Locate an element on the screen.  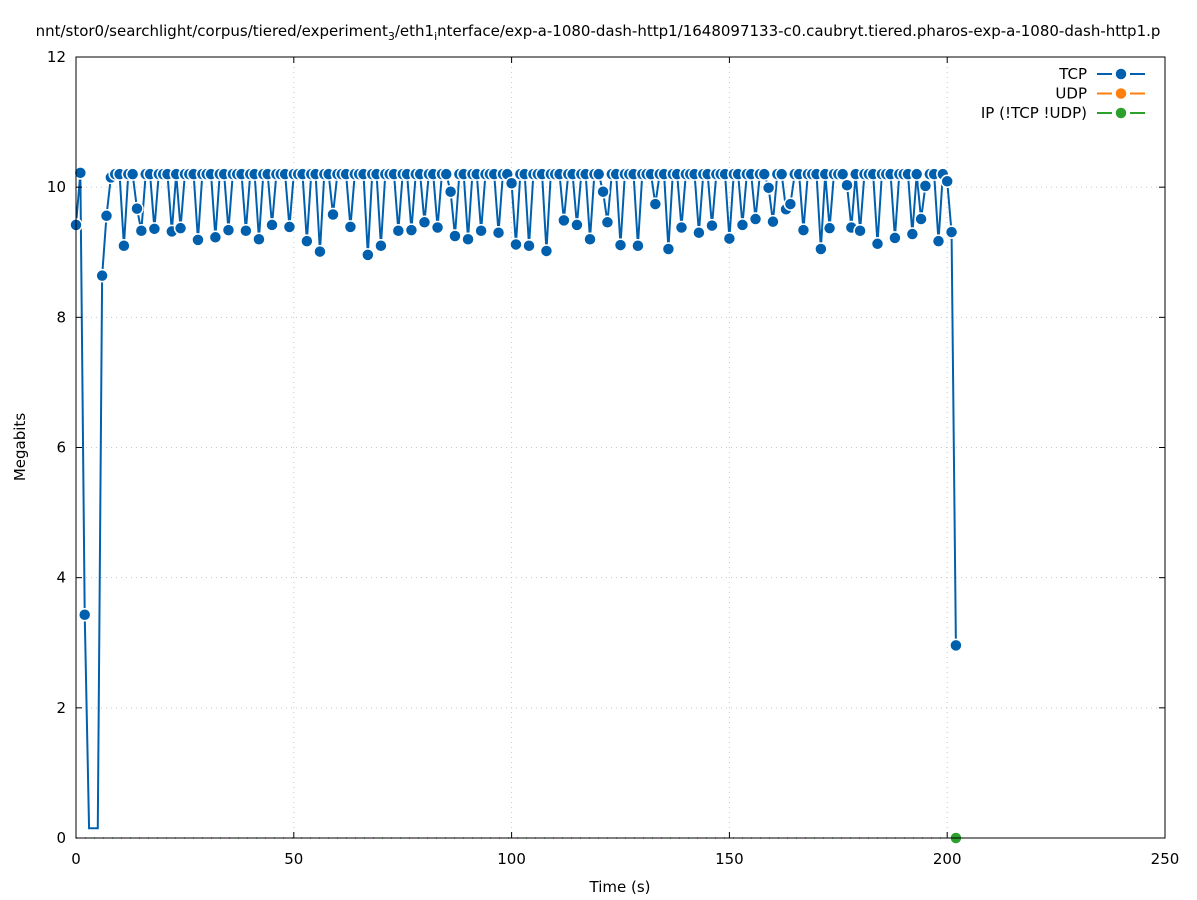
y-tick-label: 12 is located at coordinates (56, 57).